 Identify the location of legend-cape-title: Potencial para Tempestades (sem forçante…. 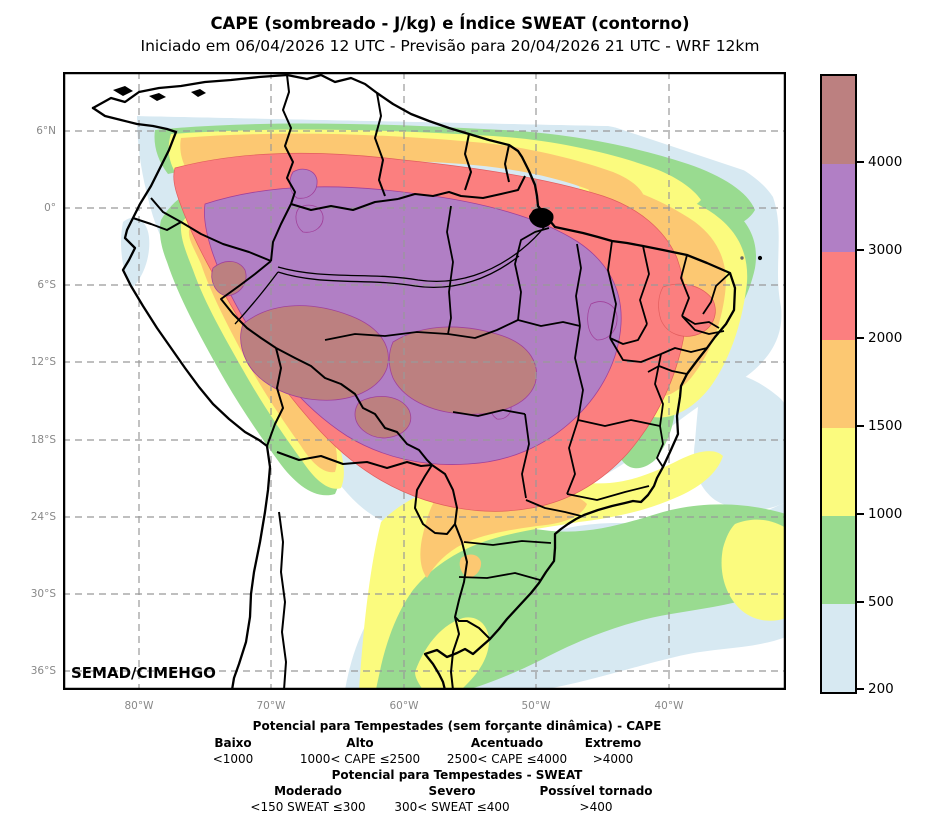
(457, 726).